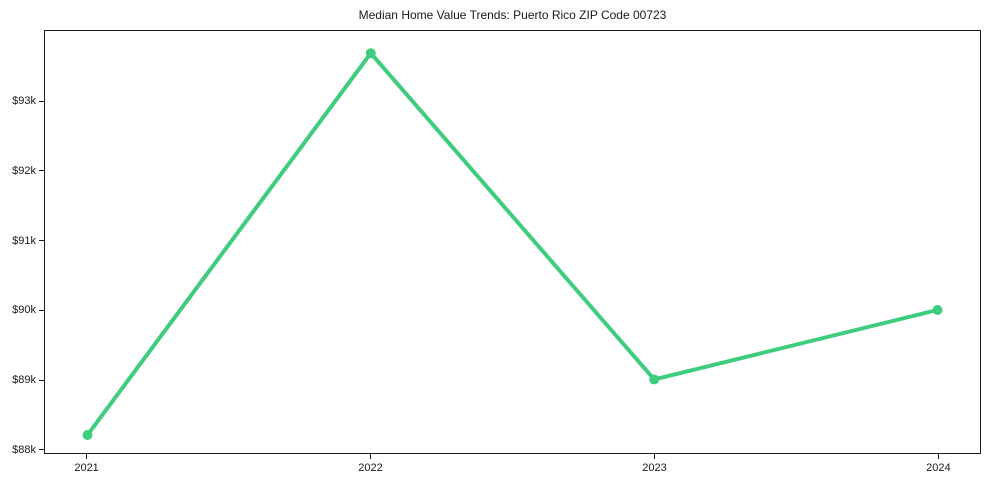 The image size is (989, 490). I want to click on y-tick-label: $93k, so click(24, 101).